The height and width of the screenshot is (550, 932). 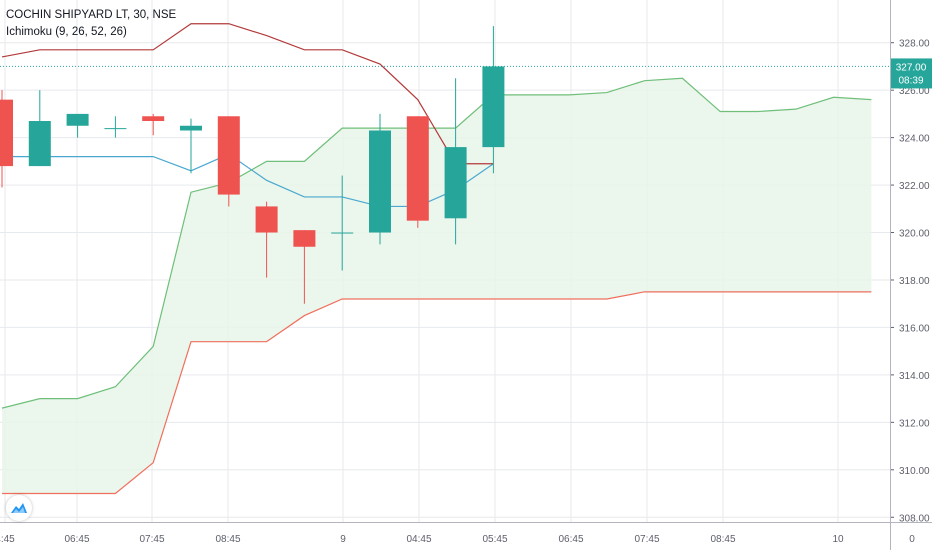 I want to click on y-tick-label: 326.00, so click(x=914, y=91).